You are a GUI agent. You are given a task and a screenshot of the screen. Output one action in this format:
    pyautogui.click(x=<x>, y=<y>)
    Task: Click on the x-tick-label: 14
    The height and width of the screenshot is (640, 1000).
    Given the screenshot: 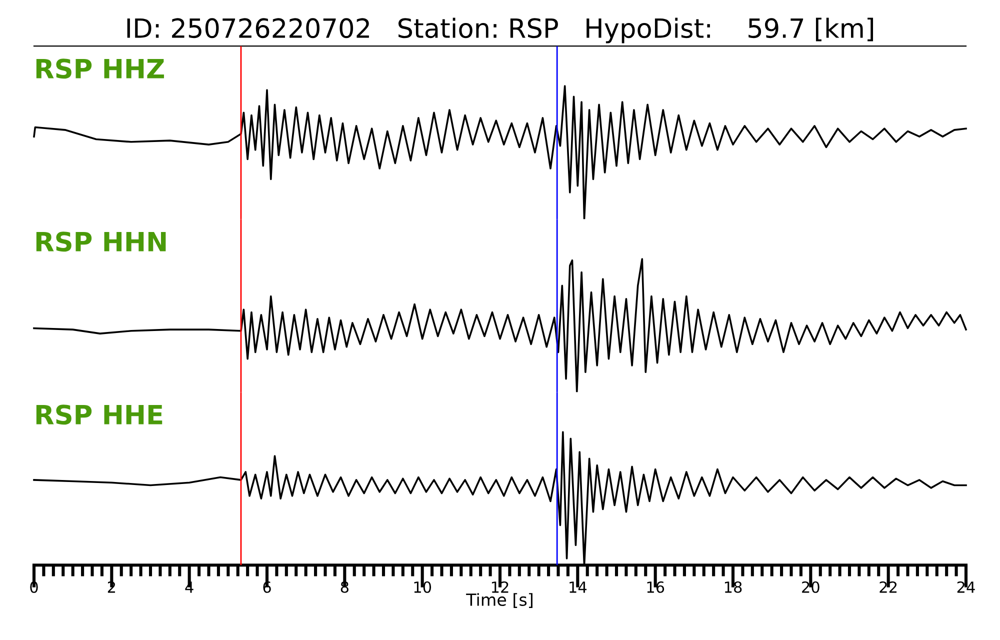 What is the action you would take?
    pyautogui.click(x=578, y=587)
    